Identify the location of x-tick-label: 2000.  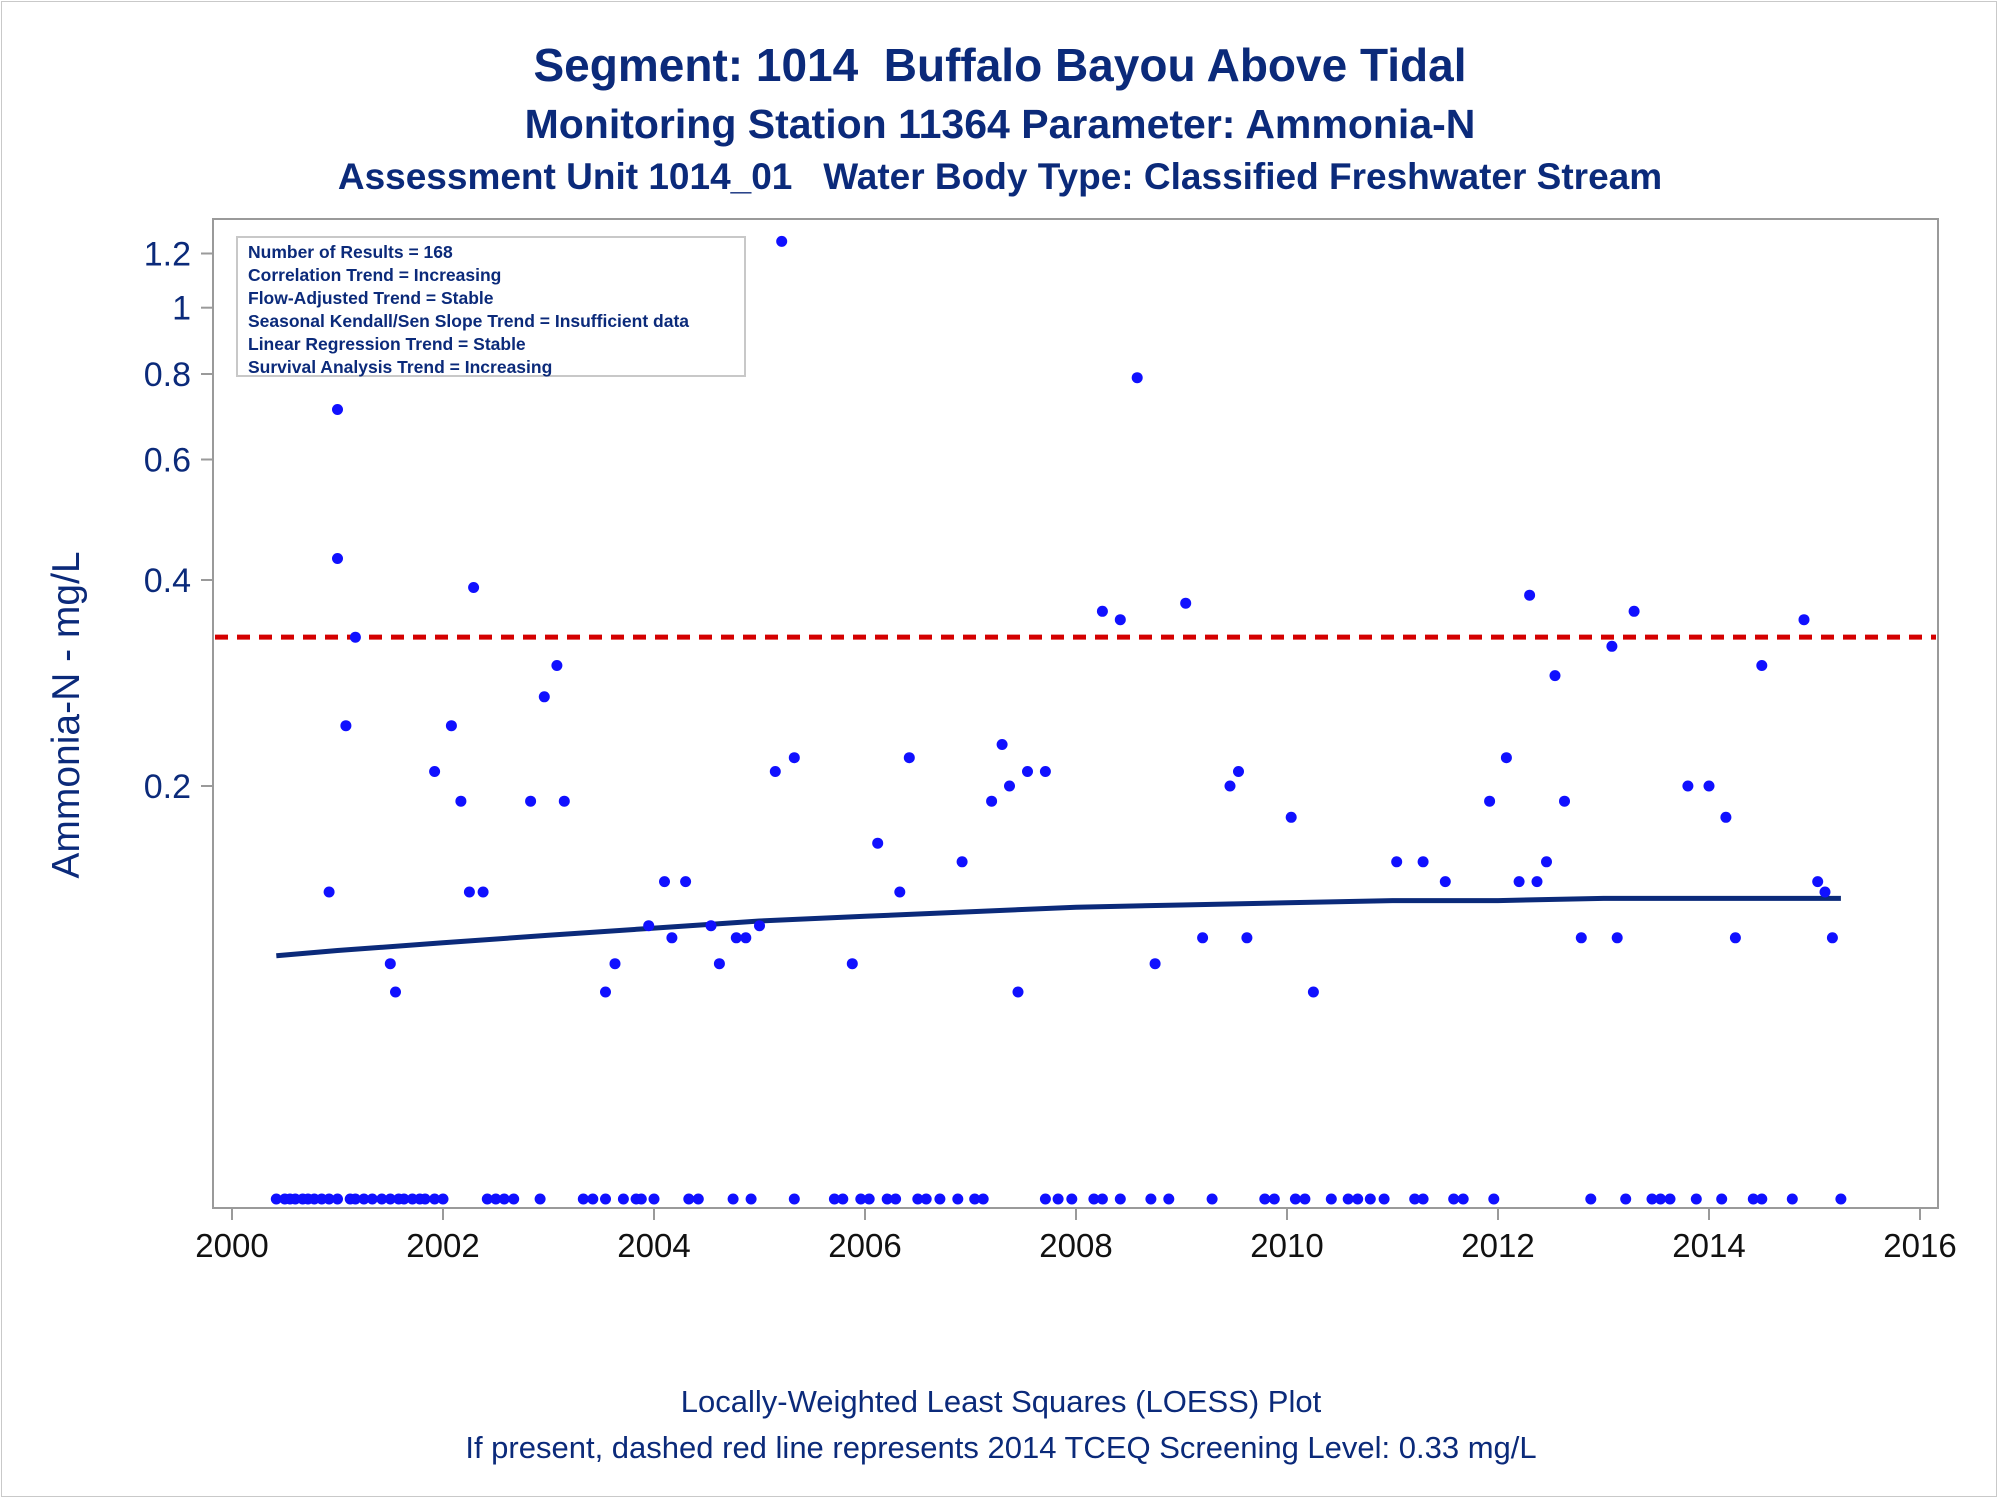
(231, 1245).